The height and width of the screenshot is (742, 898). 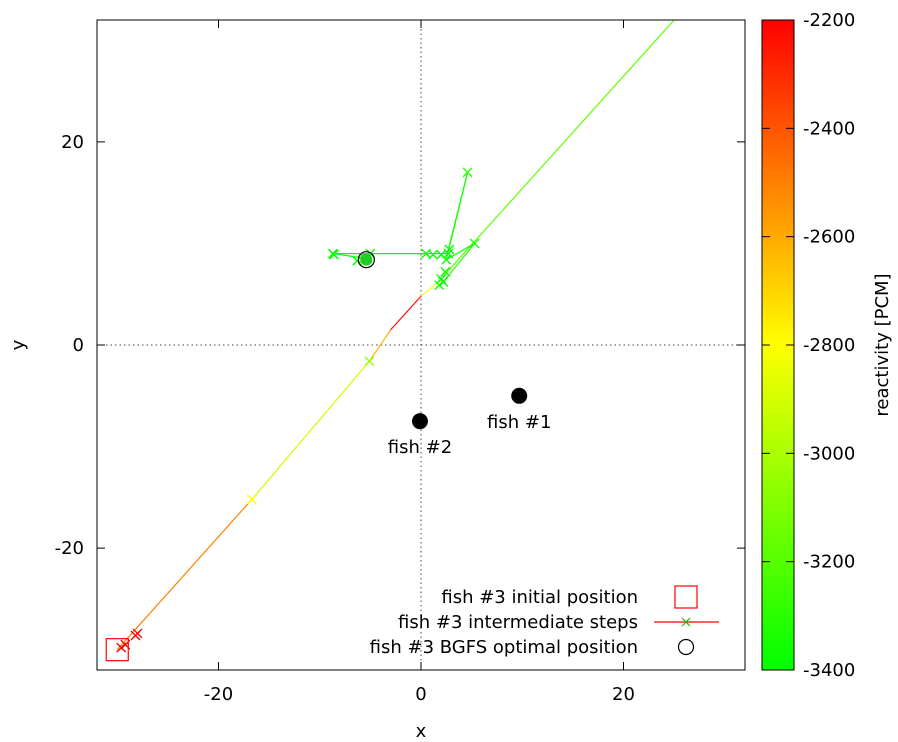 What do you see at coordinates (829, 20) in the screenshot?
I see `colorbar-tick-label: -2200` at bounding box center [829, 20].